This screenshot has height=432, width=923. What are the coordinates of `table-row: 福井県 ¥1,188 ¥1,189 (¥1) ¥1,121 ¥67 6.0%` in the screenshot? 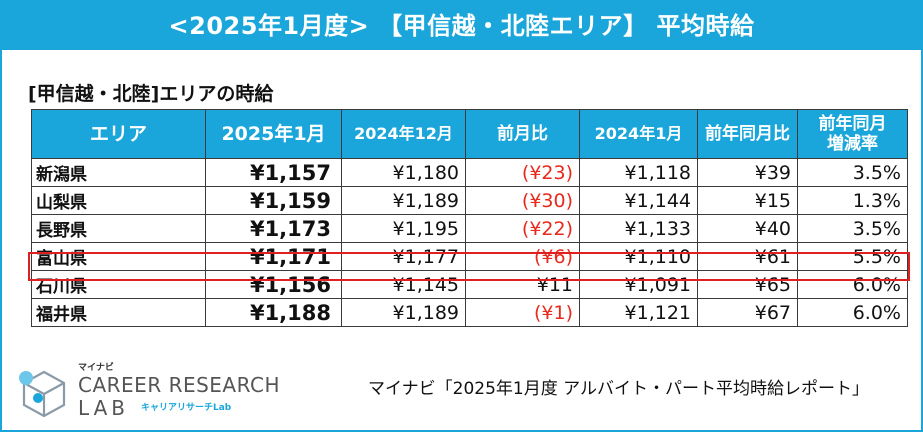 It's located at (469, 312).